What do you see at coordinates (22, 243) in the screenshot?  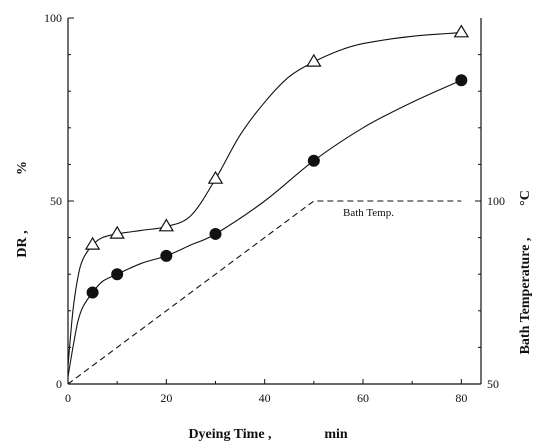 I see `left-axis-title: DR ,` at bounding box center [22, 243].